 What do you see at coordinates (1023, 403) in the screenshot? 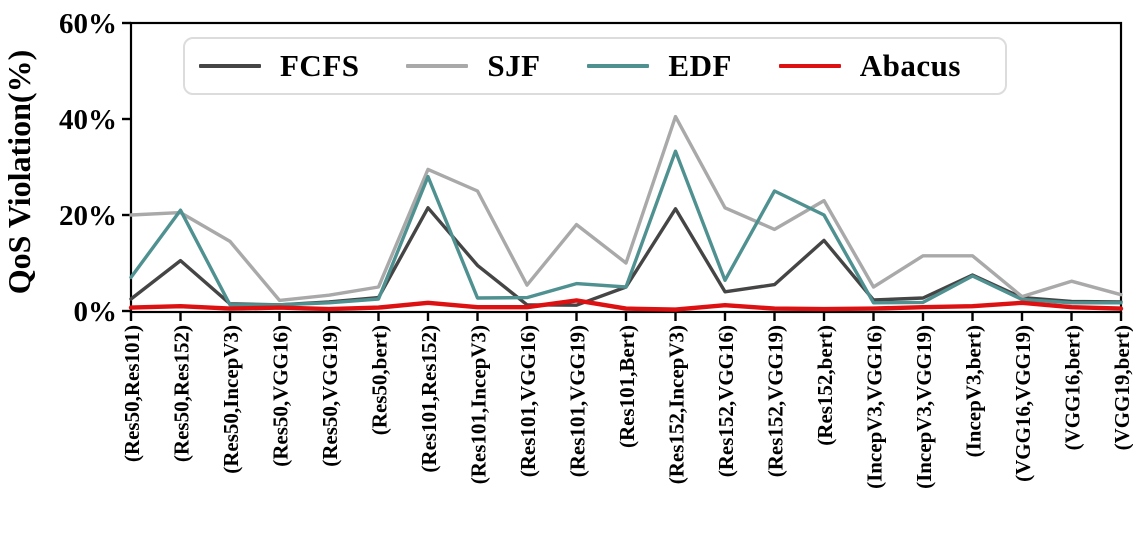
I see `x-tick-label: (VGG16,VGG19)` at bounding box center [1023, 403].